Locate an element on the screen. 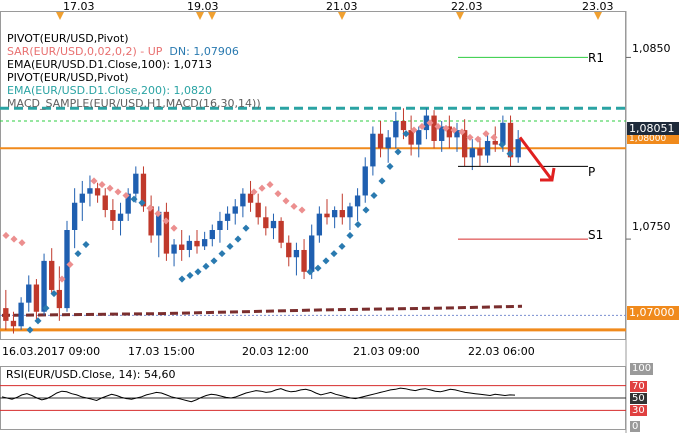 The width and height of the screenshot is (685, 433). legend-pivot-1: PIVOT(EUR/USD,Pivot) is located at coordinates (68, 38).